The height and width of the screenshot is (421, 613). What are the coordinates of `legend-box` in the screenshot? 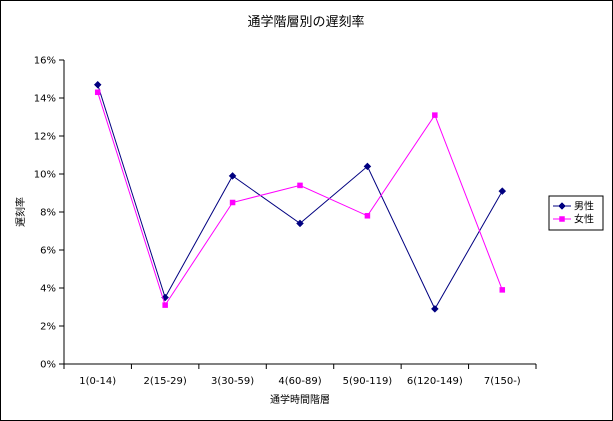 It's located at (576, 213).